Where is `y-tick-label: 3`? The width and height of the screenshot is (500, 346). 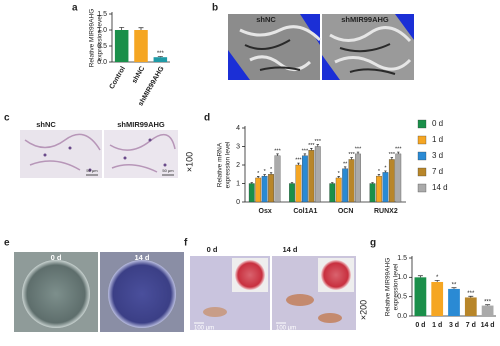
y-tick-label: 3 is located at coordinates (238, 146).